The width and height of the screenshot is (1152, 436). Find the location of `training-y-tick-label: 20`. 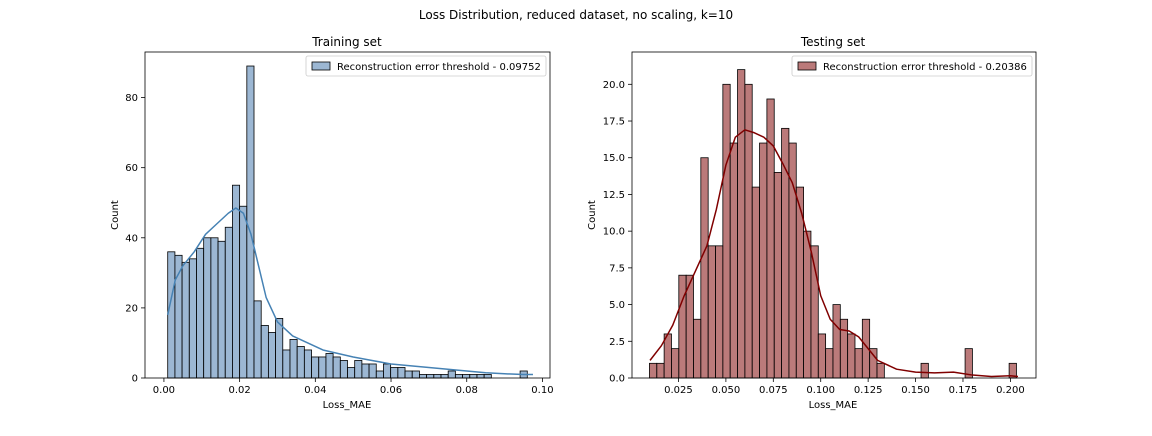

training-y-tick-label: 20 is located at coordinates (131, 308).